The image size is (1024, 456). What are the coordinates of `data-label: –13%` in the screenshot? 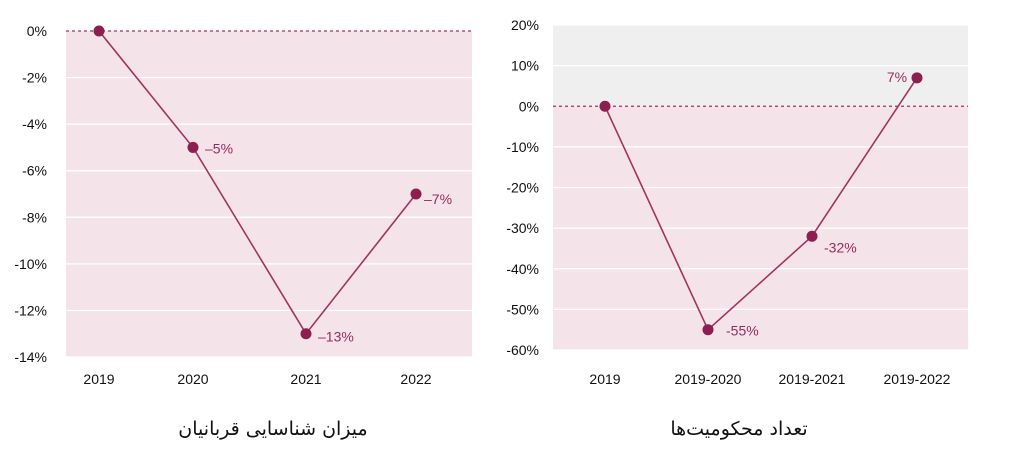 It's located at (336, 337).